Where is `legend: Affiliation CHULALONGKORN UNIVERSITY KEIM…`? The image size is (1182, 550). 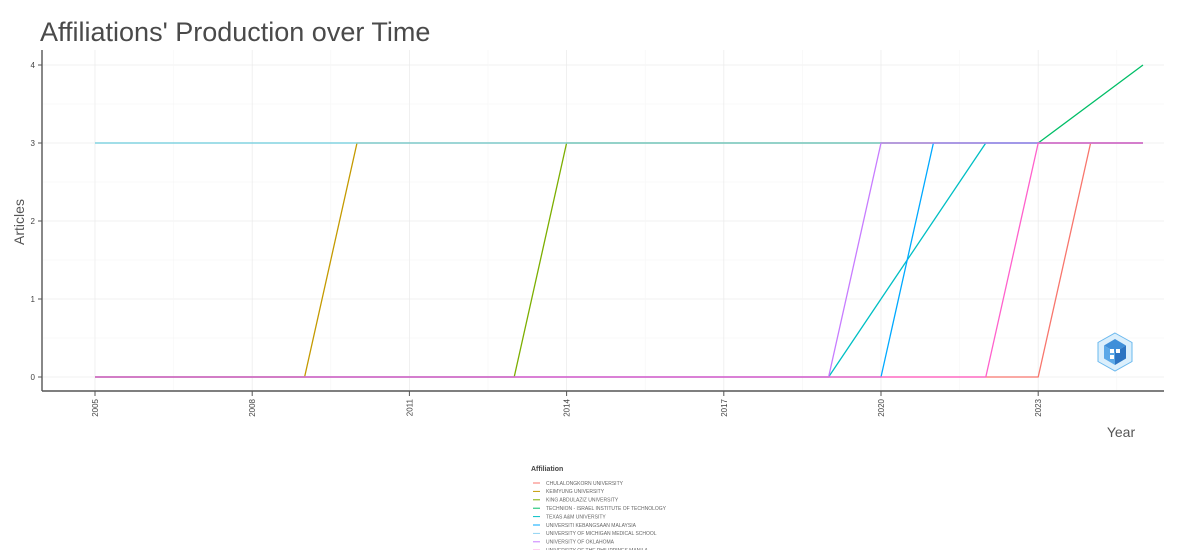 legend: Affiliation CHULALONGKORN UNIVERSITY KEIM… is located at coordinates (599, 508).